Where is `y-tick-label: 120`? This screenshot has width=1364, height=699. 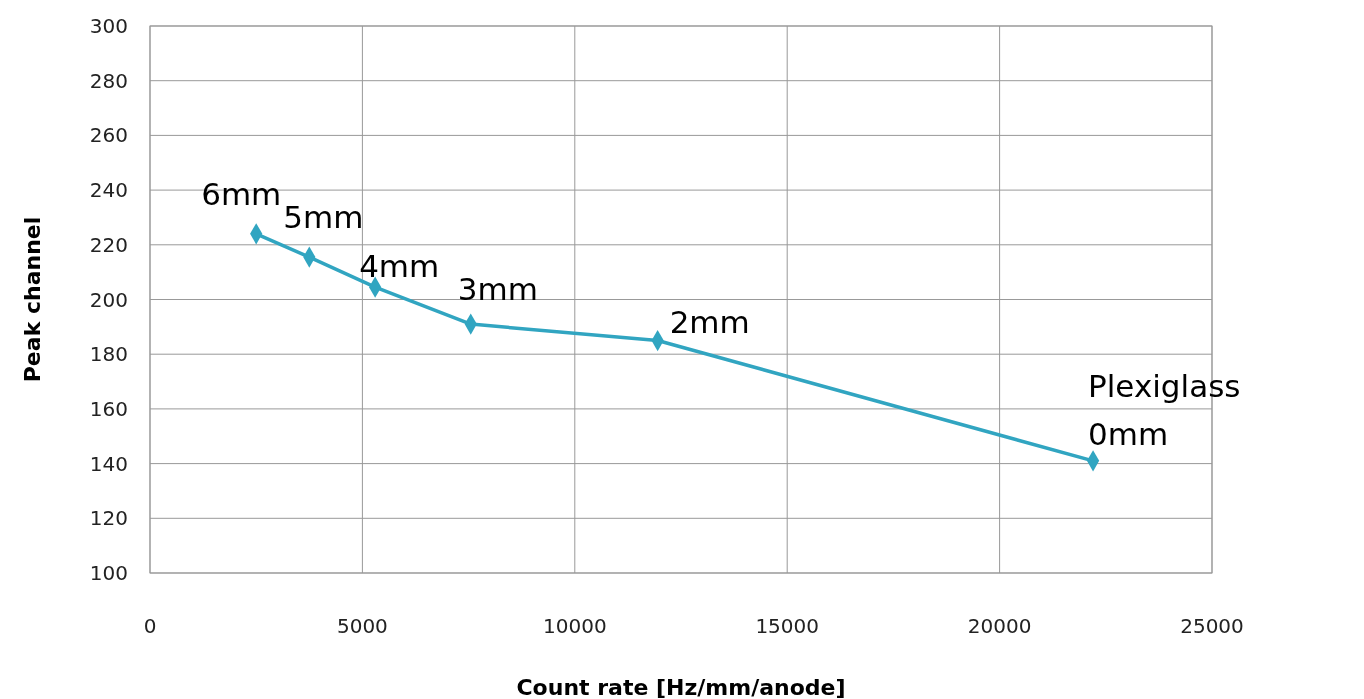
y-tick-label: 120 is located at coordinates (108, 518).